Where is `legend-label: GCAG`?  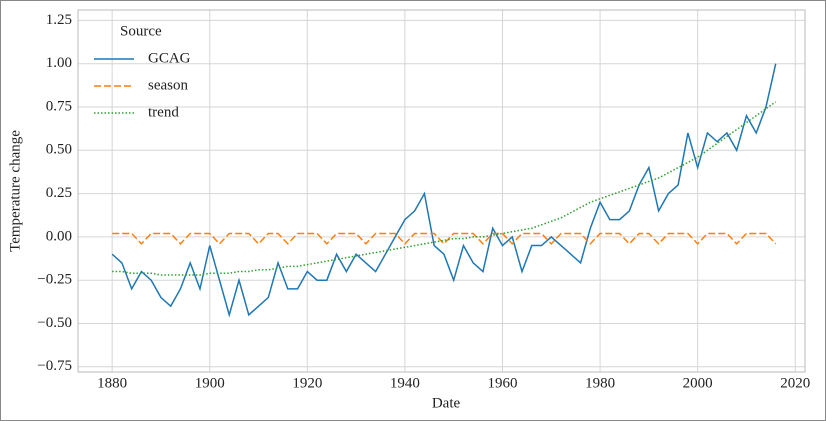 legend-label: GCAG is located at coordinates (169, 58).